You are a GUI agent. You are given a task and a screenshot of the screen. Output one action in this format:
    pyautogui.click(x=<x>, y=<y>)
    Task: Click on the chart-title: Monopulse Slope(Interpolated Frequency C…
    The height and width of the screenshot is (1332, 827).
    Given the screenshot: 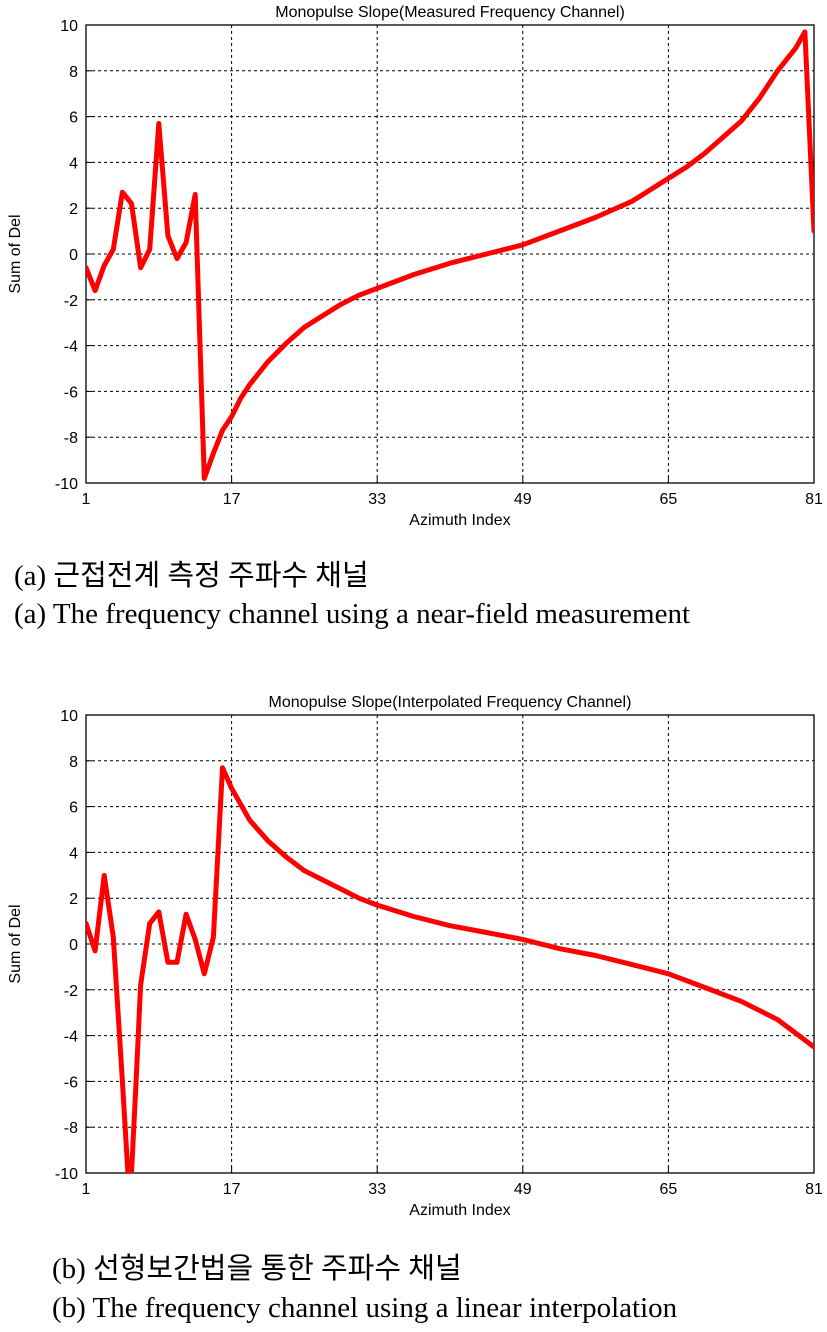 What is the action you would take?
    pyautogui.click(x=450, y=702)
    